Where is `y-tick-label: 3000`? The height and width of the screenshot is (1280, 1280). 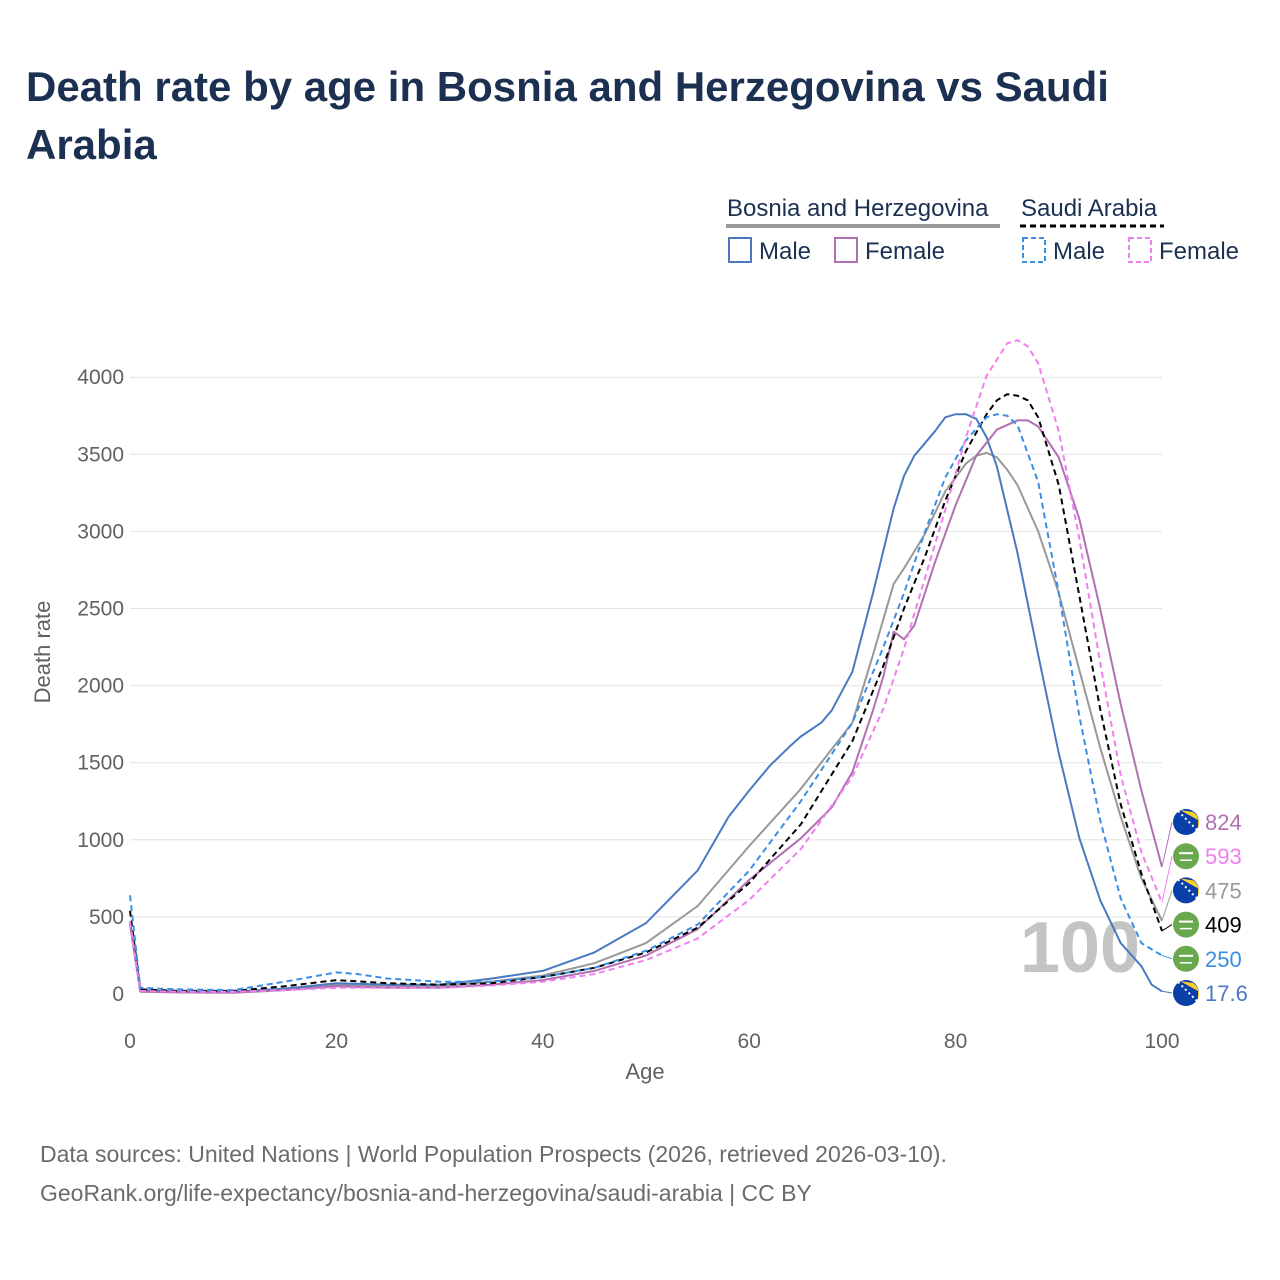
y-tick-label: 3000 is located at coordinates (100, 531).